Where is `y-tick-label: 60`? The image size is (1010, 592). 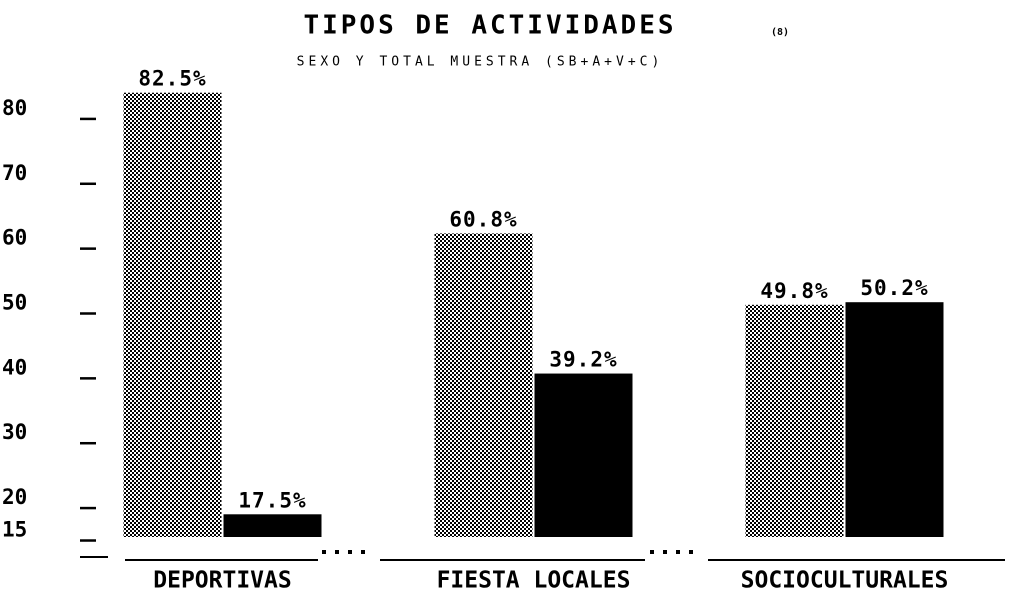 y-tick-label: 60 is located at coordinates (14, 238).